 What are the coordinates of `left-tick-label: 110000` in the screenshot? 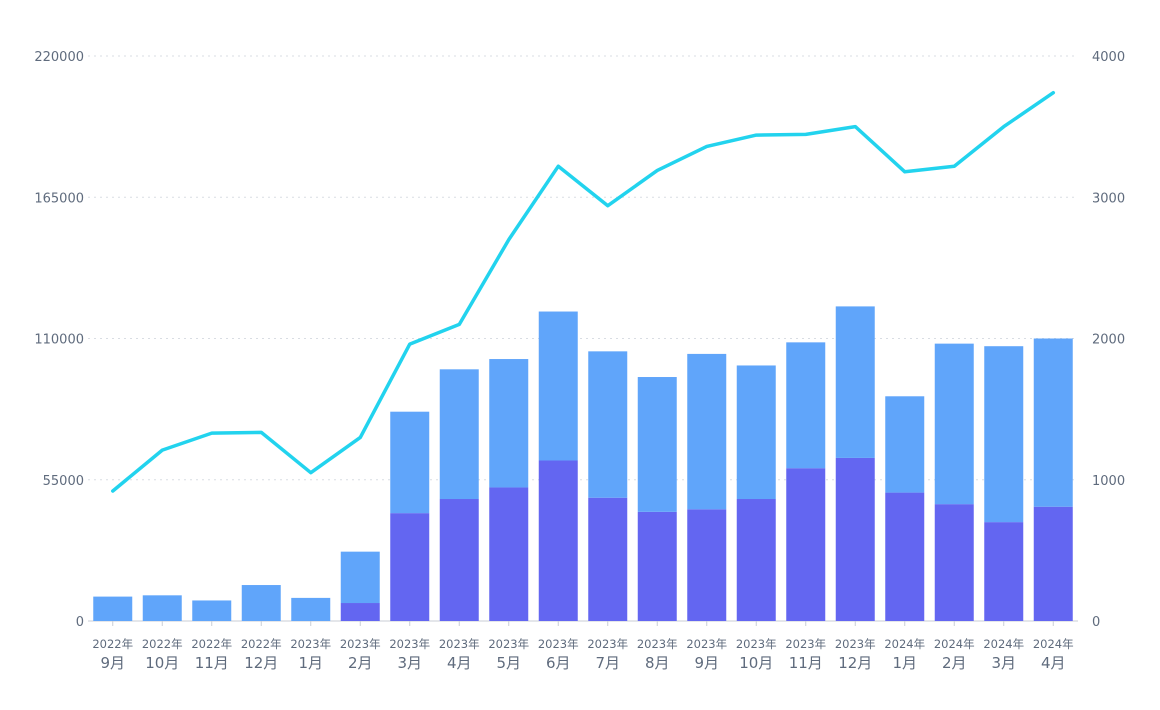 It's located at (59, 340).